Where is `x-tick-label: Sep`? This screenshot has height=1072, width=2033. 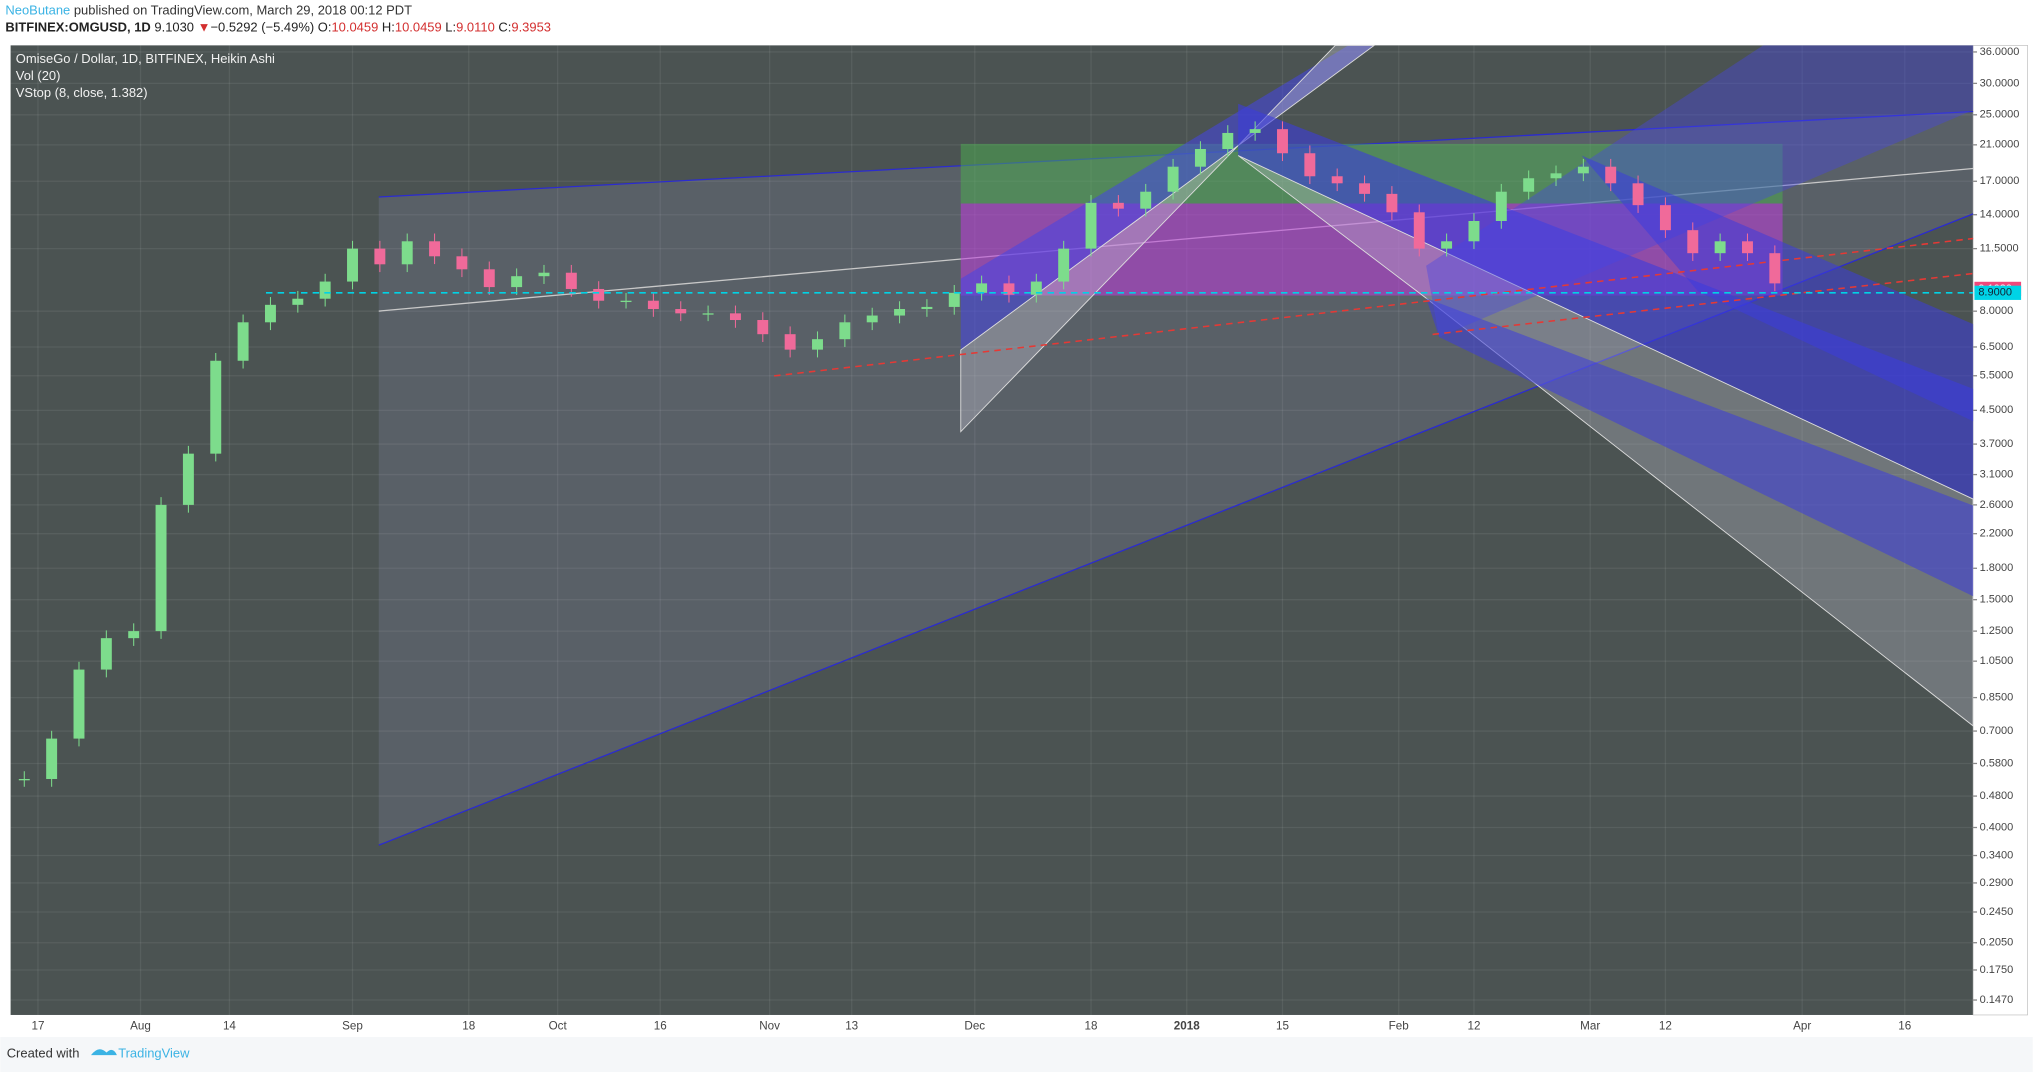
x-tick-label: Sep is located at coordinates (352, 1026).